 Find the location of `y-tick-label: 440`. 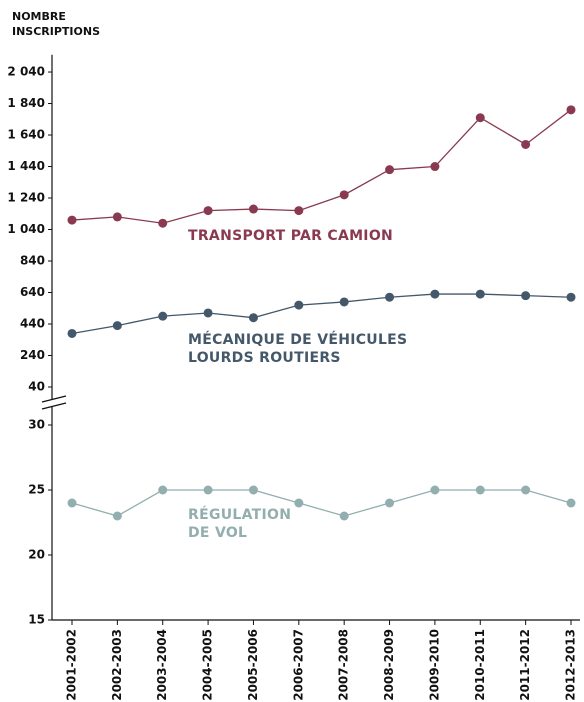

y-tick-label: 440 is located at coordinates (32, 324).